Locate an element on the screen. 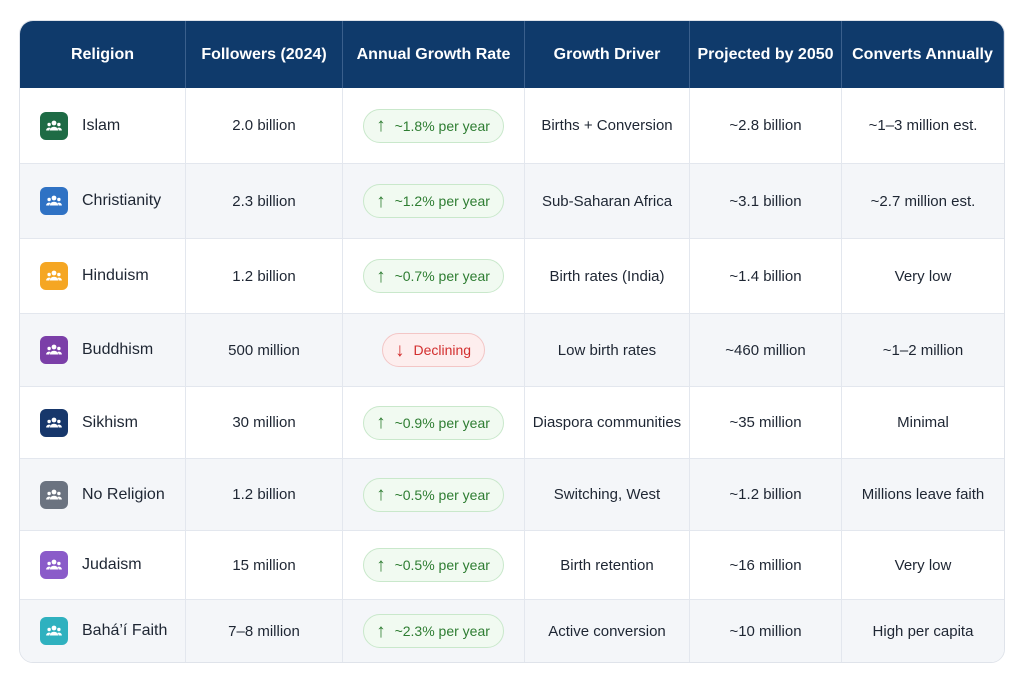  growth-rate-cell: ↑ ~2.3% per year is located at coordinates (434, 631).